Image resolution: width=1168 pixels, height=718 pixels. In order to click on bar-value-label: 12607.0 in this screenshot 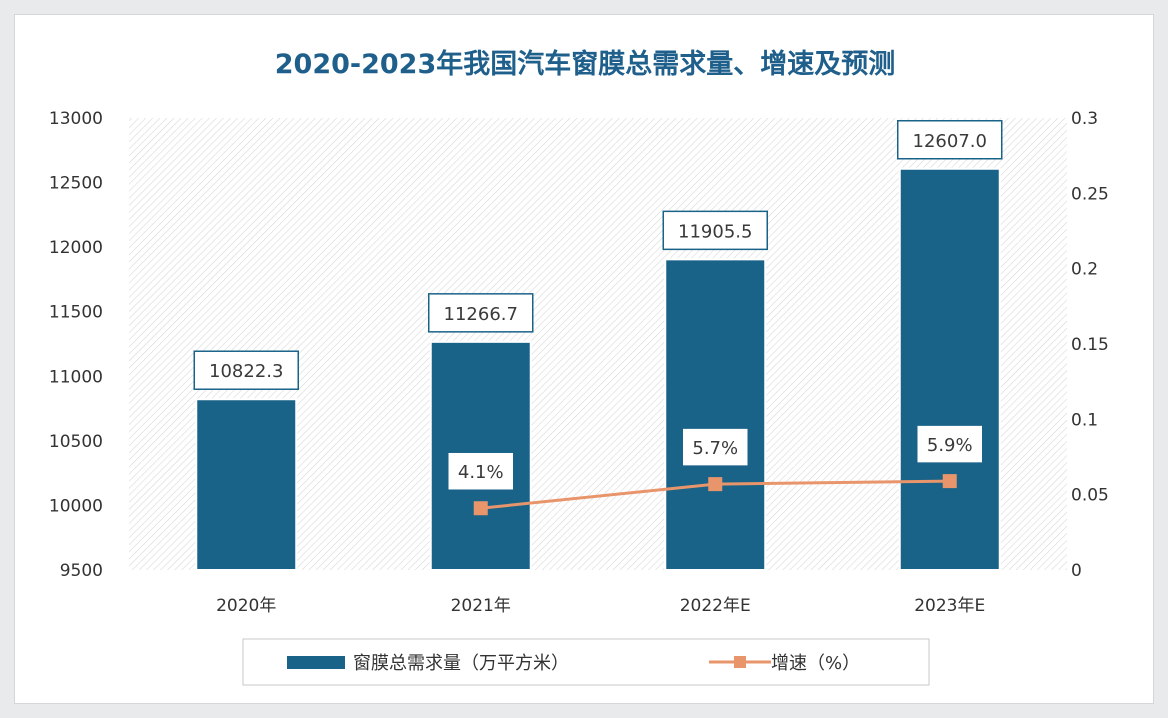, I will do `click(950, 141)`.